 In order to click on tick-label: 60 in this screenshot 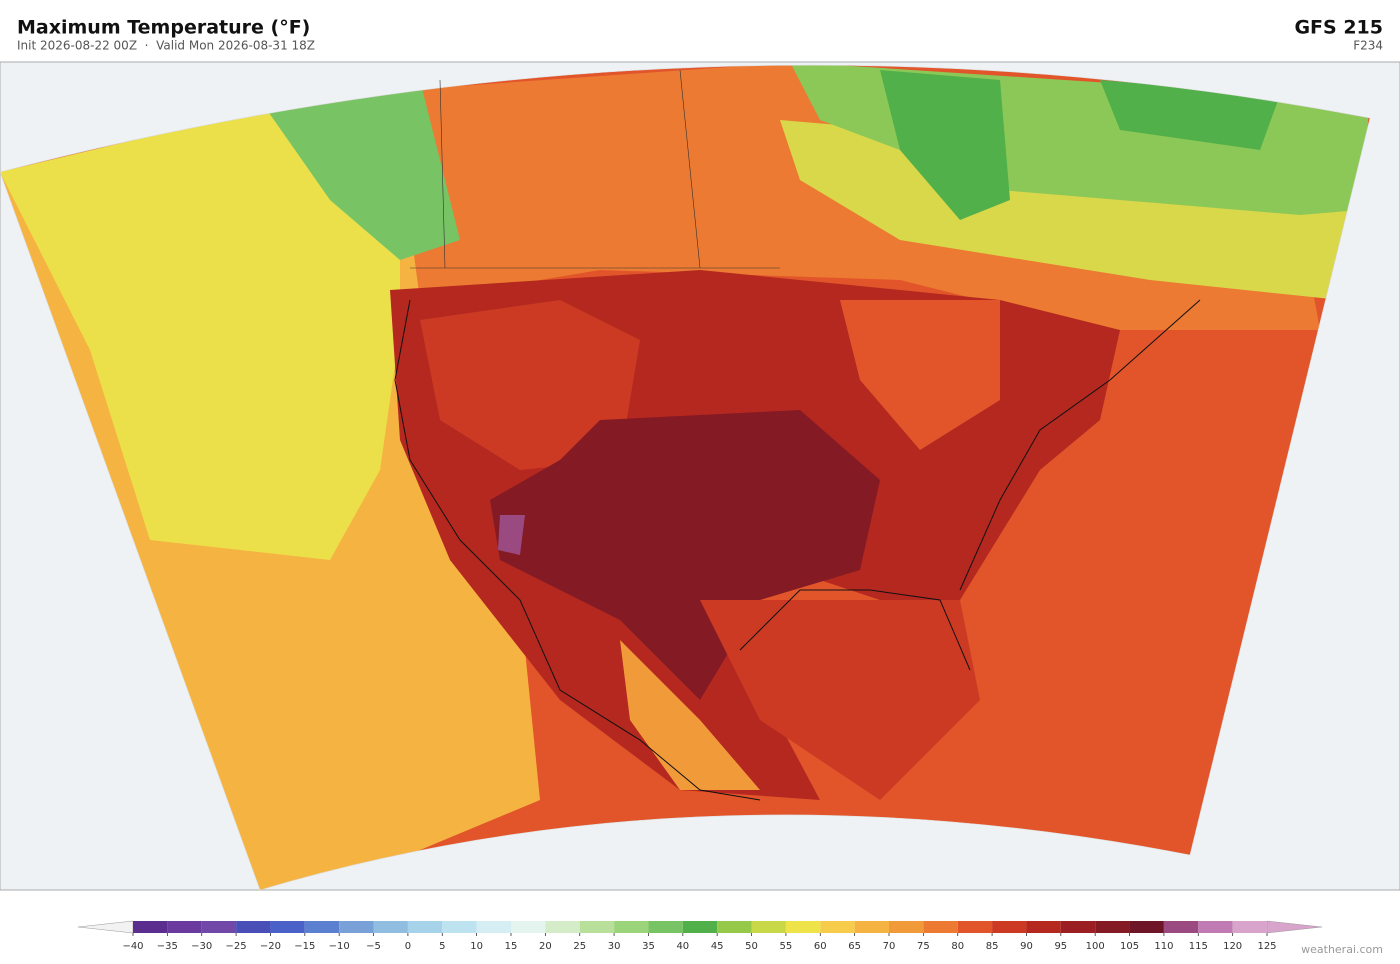, I will do `click(820, 946)`.